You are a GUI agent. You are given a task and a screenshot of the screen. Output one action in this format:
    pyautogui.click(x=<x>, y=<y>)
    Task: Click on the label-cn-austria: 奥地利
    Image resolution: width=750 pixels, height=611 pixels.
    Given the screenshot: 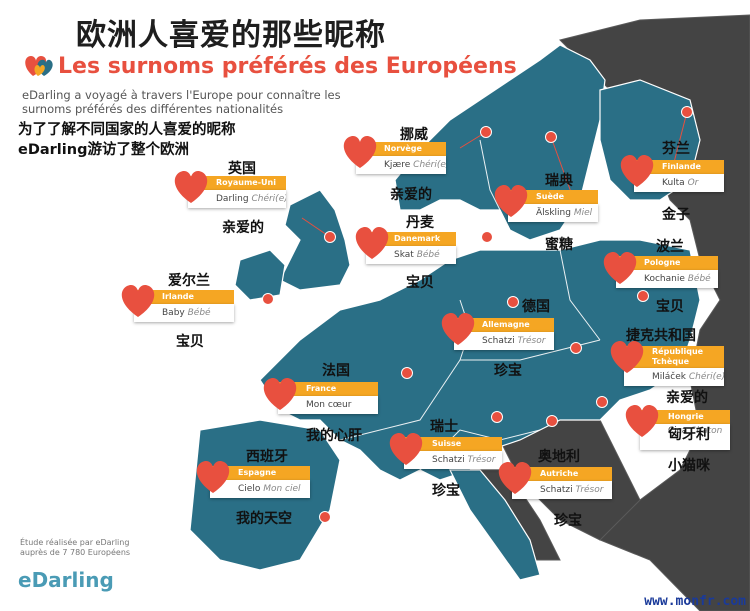 What is the action you would take?
    pyautogui.click(x=559, y=457)
    